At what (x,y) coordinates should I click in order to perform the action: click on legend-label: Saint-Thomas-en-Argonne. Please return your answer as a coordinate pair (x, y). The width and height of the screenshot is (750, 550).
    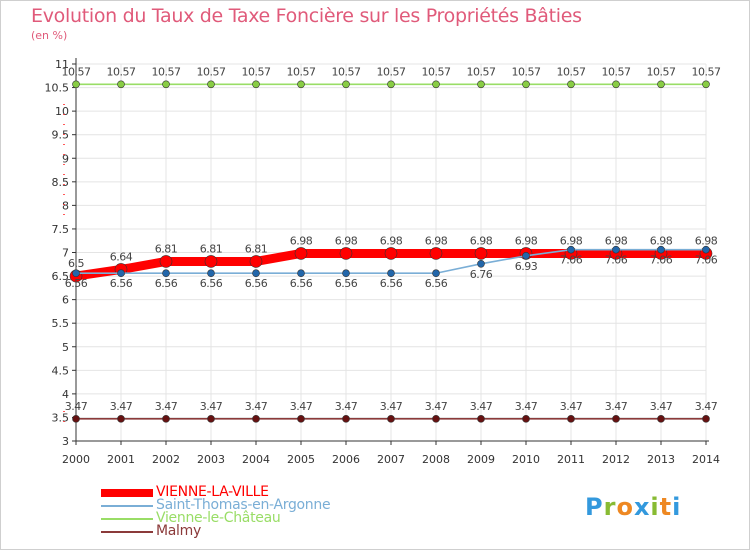
    Looking at the image, I should click on (243, 505).